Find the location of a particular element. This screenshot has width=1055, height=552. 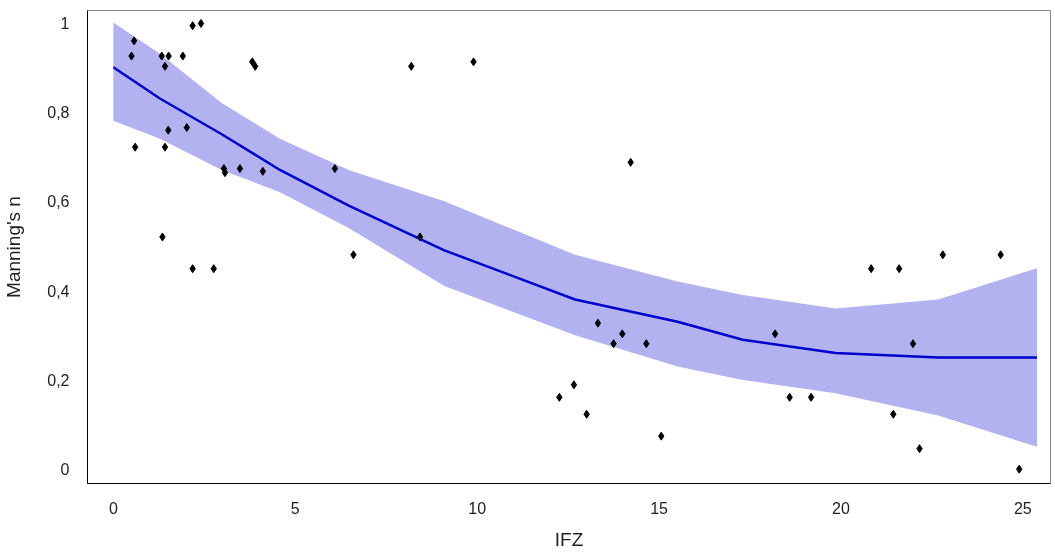

x-tick-label: 0 is located at coordinates (113, 508).